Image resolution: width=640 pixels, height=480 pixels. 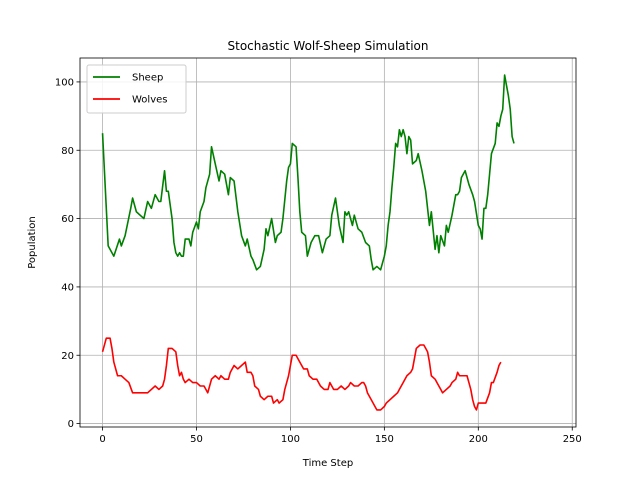 I want to click on x-tick-label: 100, so click(x=290, y=439).